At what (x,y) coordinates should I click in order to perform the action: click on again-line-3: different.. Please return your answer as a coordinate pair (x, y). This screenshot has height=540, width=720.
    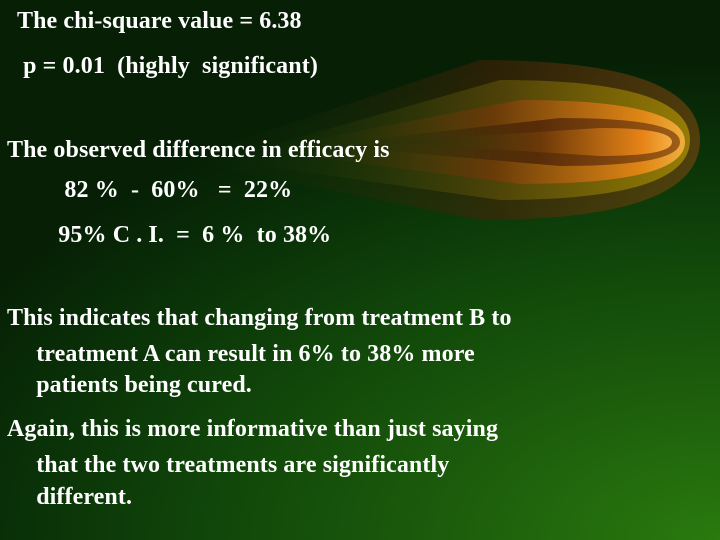
    Looking at the image, I should click on (78, 497).